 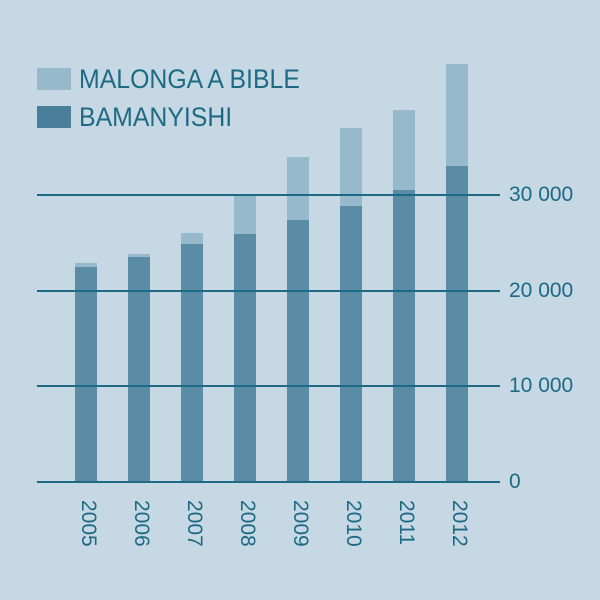 I want to click on bar-2005-bamanyishi, so click(x=86, y=374).